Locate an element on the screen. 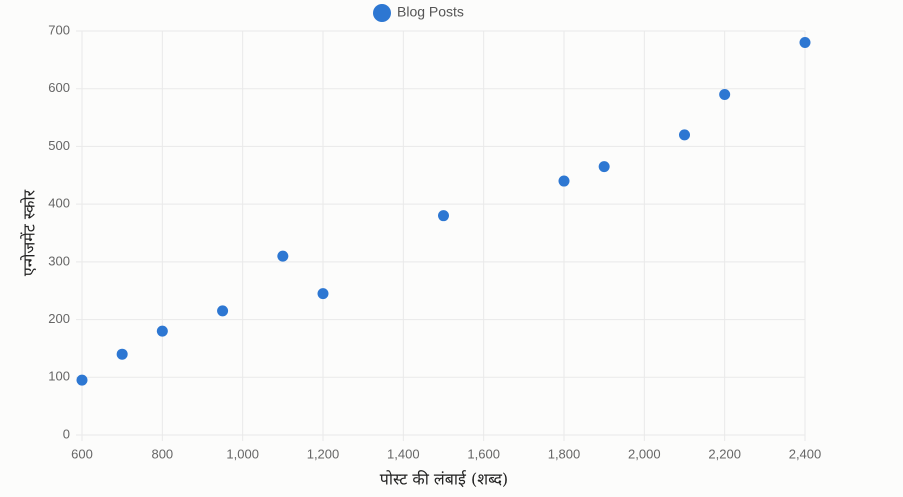 The height and width of the screenshot is (497, 903). y-axis-title: एन्गेजमेंट स्कोर is located at coordinates (29, 232).